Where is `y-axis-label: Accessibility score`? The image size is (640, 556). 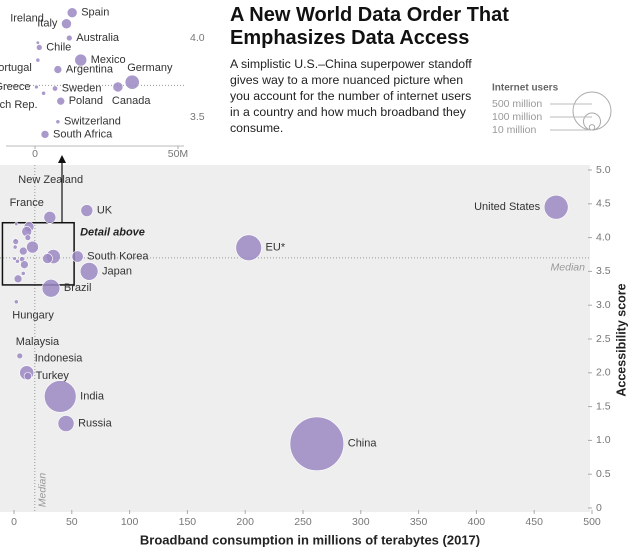 y-axis-label: Accessibility score is located at coordinates (621, 339).